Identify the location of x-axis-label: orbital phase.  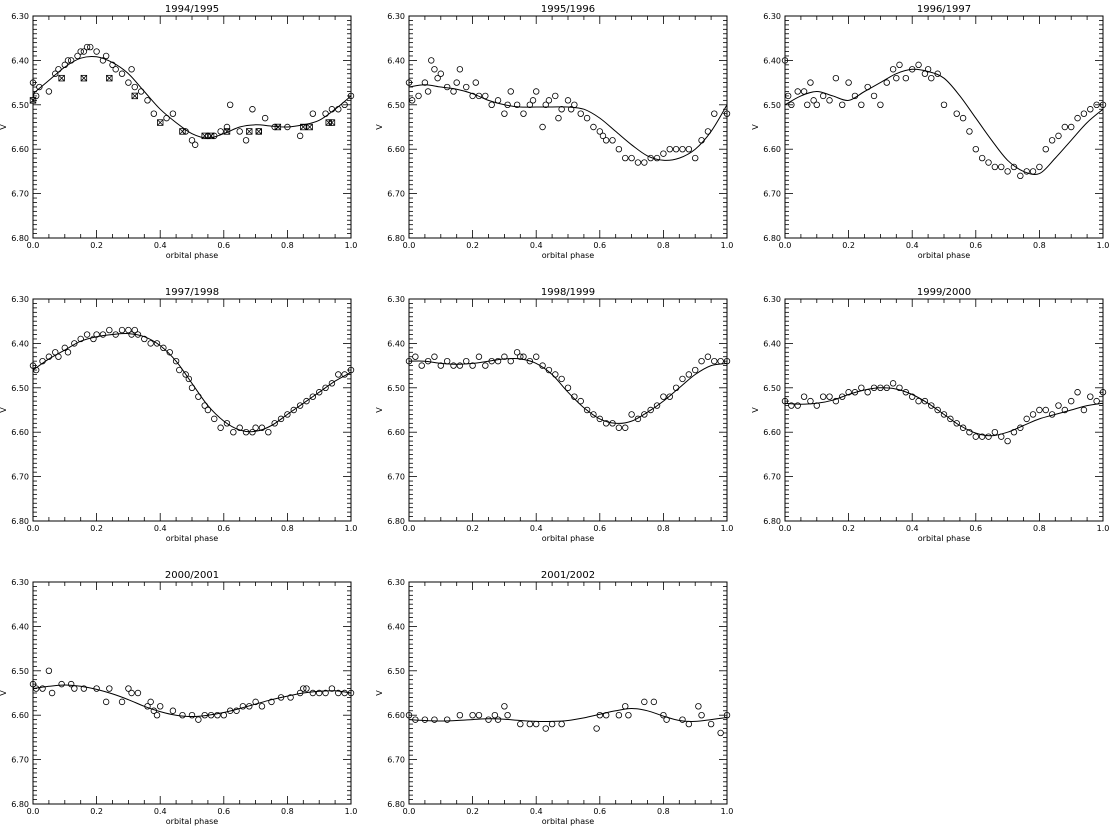
(192, 821).